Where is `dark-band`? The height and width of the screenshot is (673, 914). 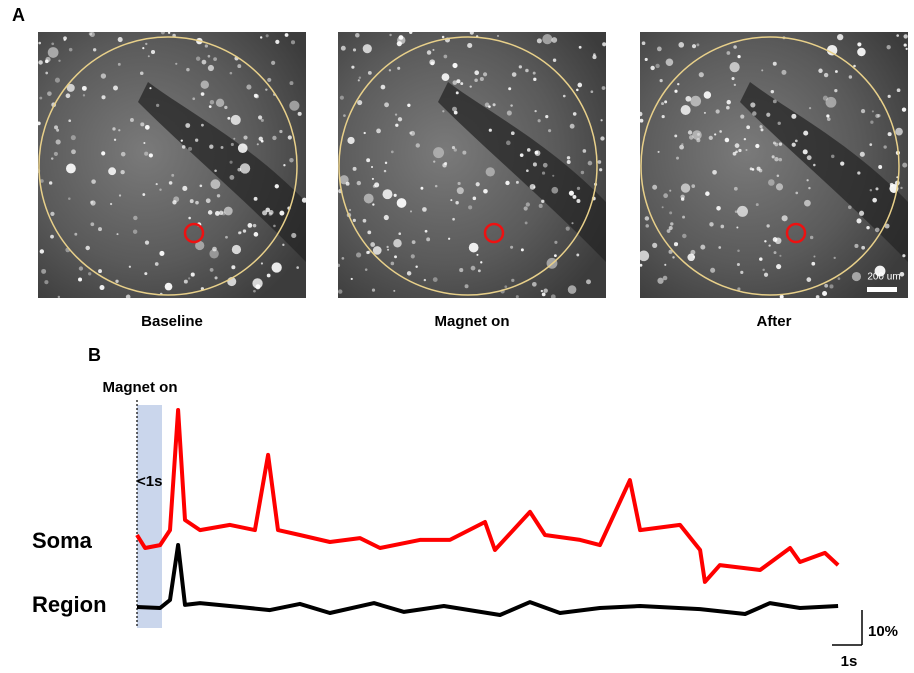 dark-band is located at coordinates (522, 172).